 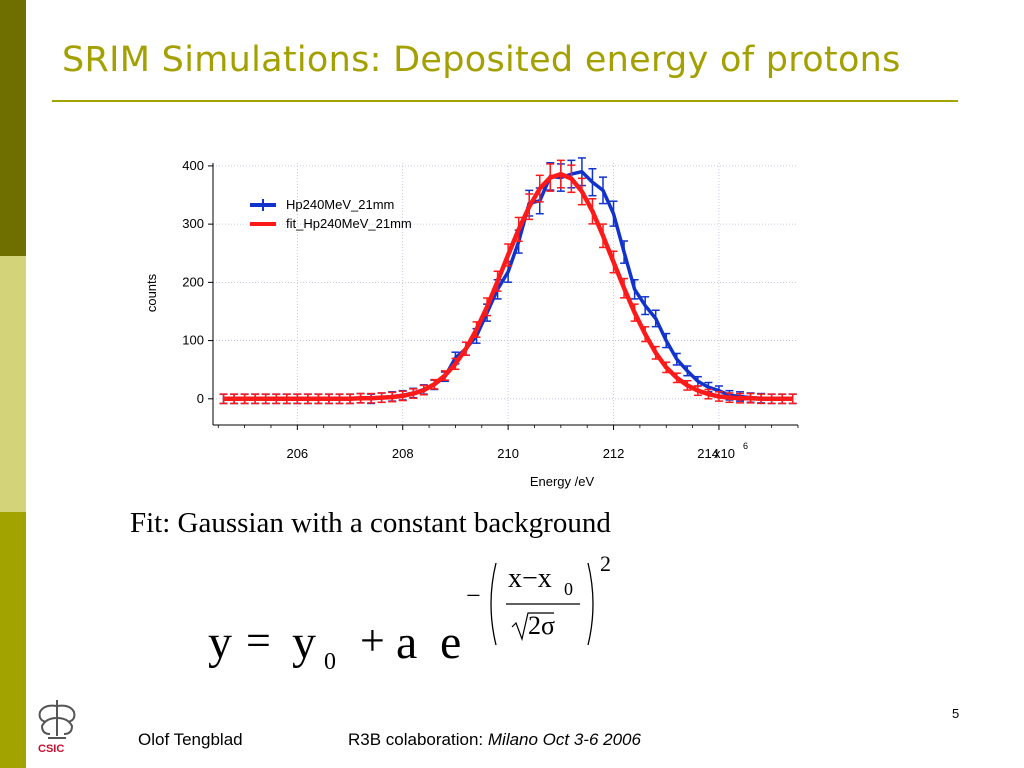 What do you see at coordinates (330, 662) in the screenshot?
I see `formula-y0-subscript: 0` at bounding box center [330, 662].